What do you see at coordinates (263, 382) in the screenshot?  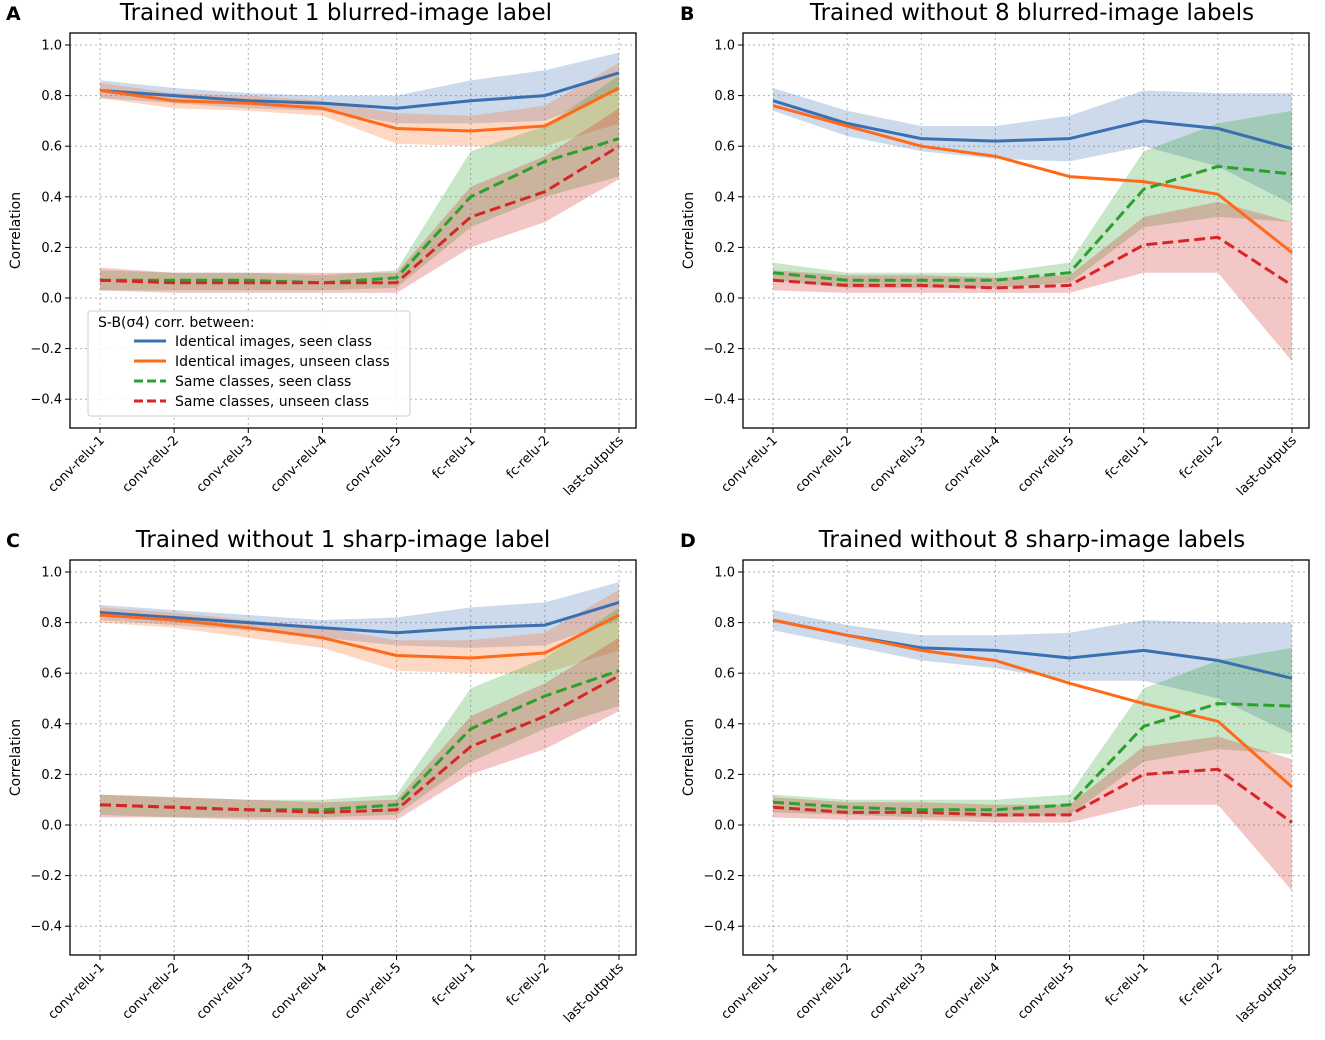 I see `legend-entry-label: Same classes, seen class` at bounding box center [263, 382].